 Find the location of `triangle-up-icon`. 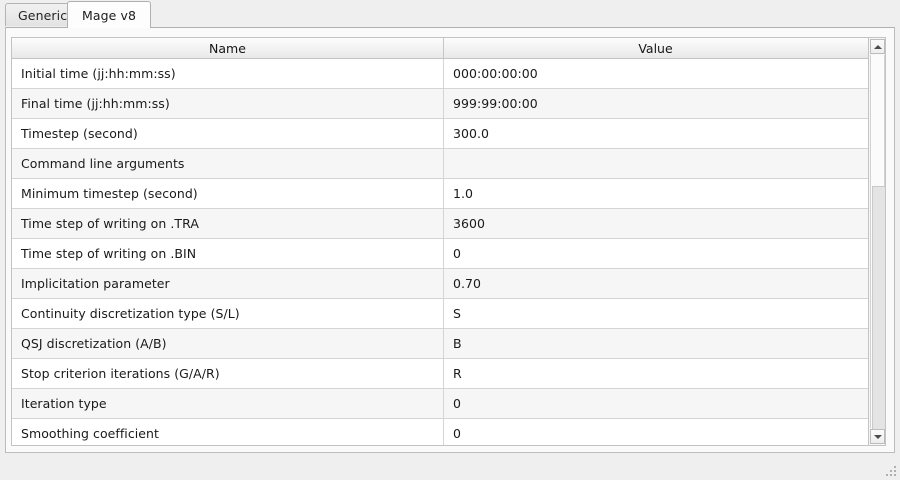

triangle-up-icon is located at coordinates (877, 46).